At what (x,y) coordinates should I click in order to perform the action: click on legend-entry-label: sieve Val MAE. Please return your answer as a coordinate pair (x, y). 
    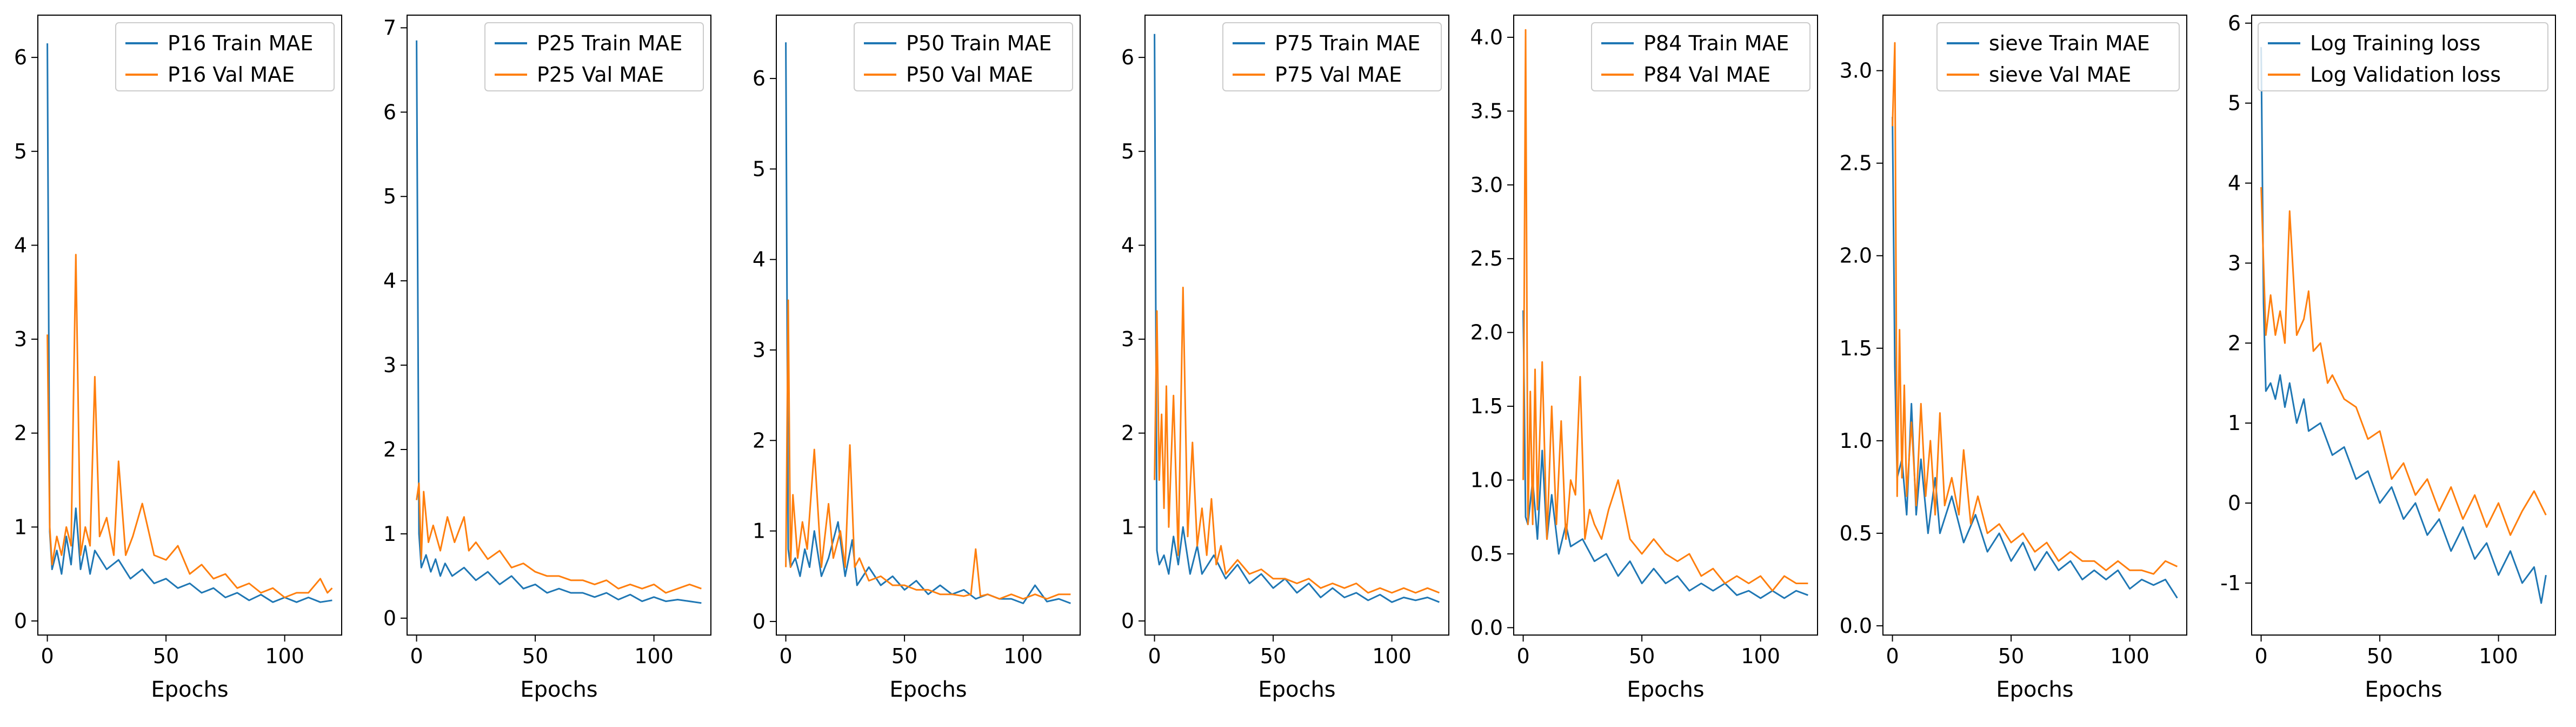
    Looking at the image, I should click on (2060, 75).